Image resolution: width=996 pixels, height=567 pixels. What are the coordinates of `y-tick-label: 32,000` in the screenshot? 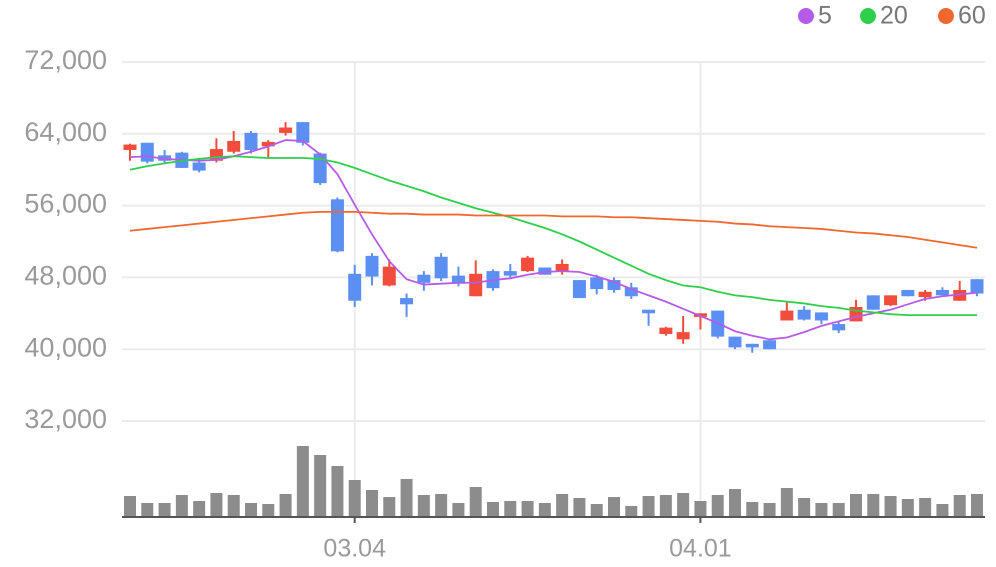 It's located at (65, 419).